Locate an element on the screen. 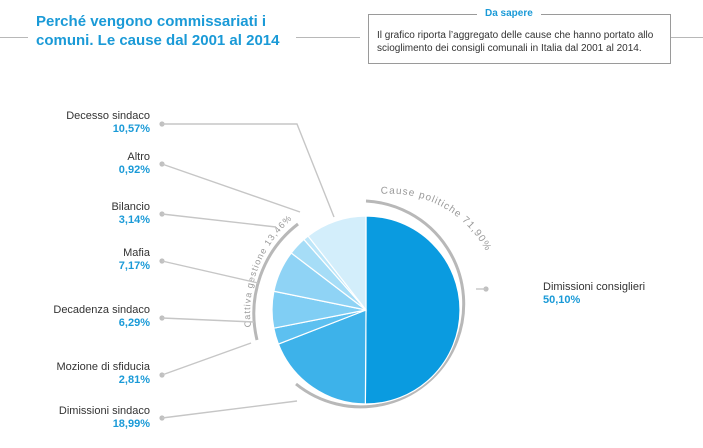 This screenshot has width=703, height=448. slice-label-dimissioni-sindaco: Dimissioni sindaco is located at coordinates (104, 411).